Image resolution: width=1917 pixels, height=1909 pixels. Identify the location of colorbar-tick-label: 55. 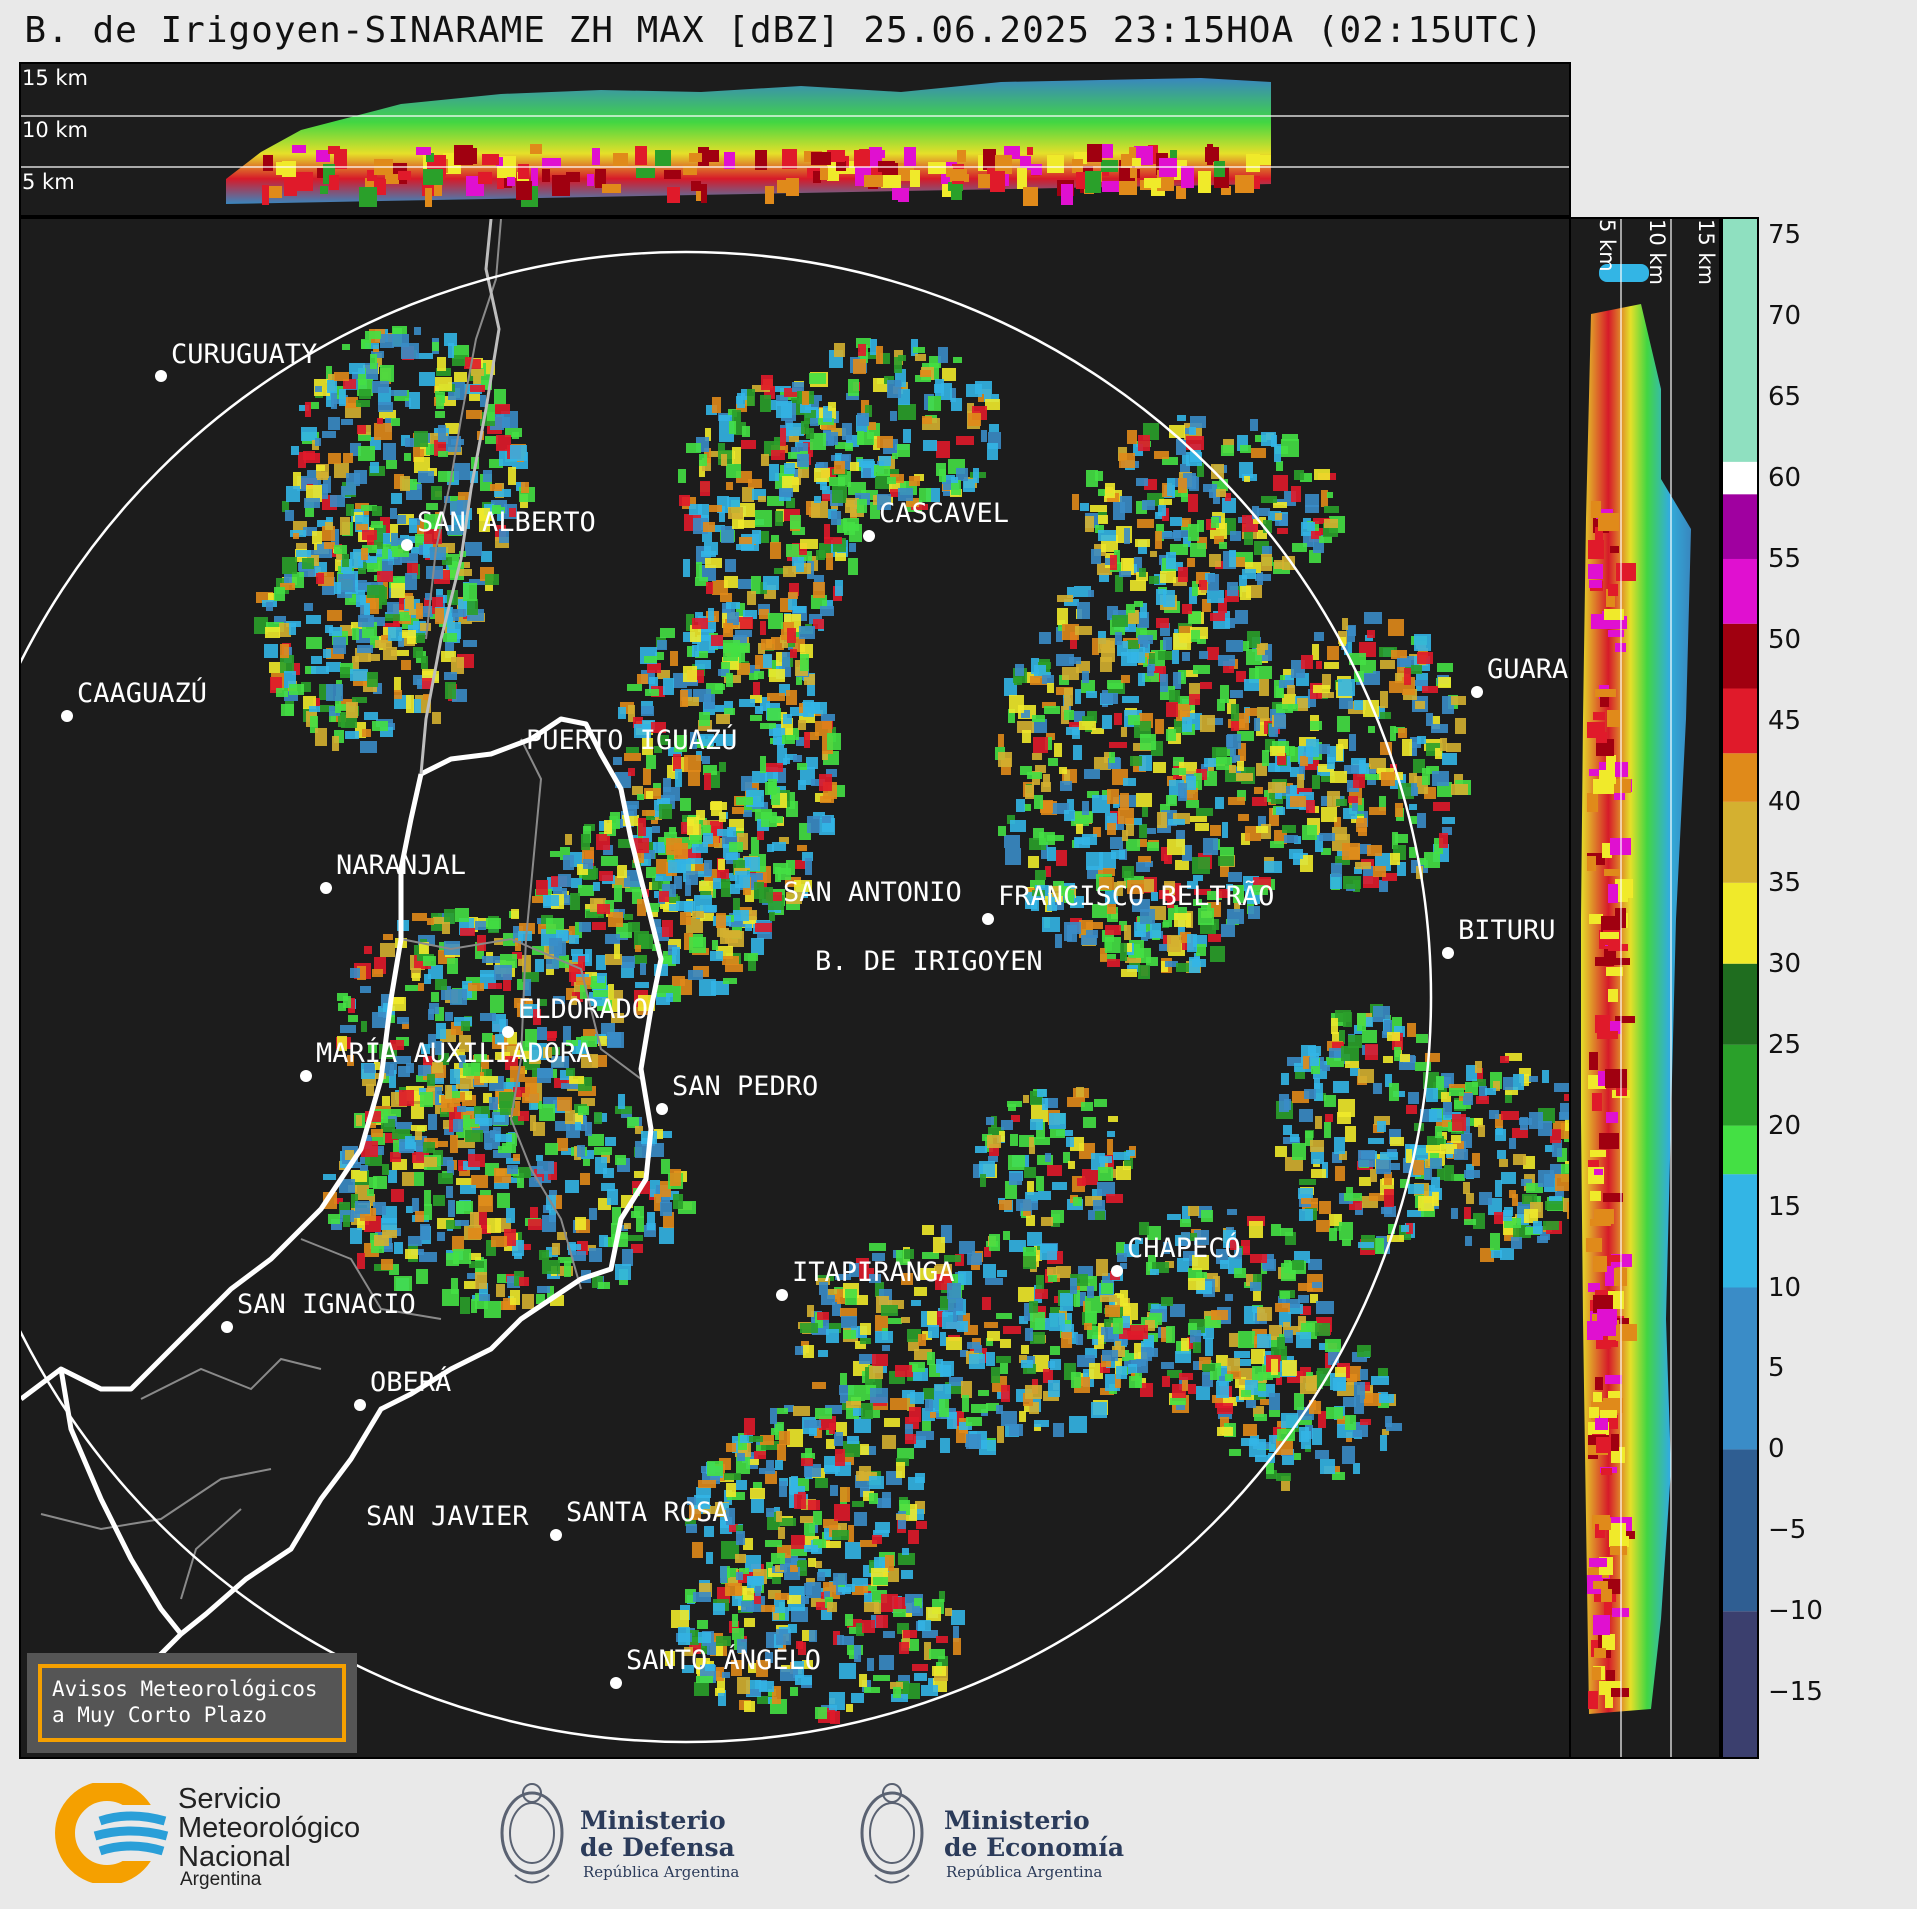
(1785, 558).